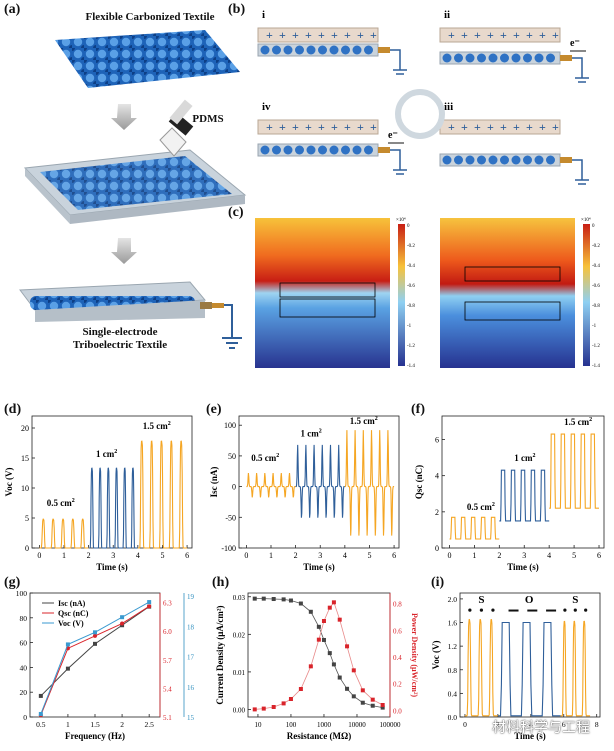  What do you see at coordinates (236, 212) in the screenshot?
I see `panel-label-c: (c)` at bounding box center [236, 212].